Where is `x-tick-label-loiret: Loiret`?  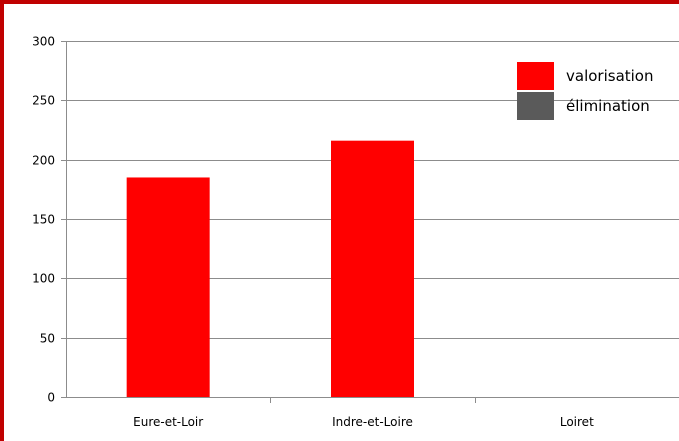
x-tick-label-loiret: Loiret is located at coordinates (577, 422).